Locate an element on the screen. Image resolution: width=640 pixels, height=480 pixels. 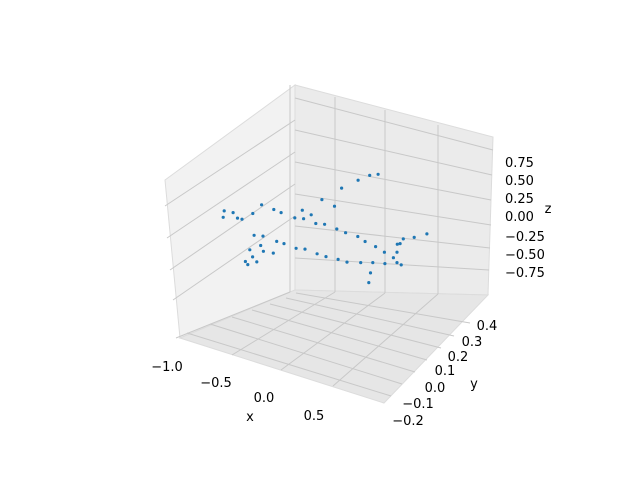
y-tick-labels: −0.2 −0.1 0.0 0.1 0.2 0.3 0.4 is located at coordinates (444, 374).